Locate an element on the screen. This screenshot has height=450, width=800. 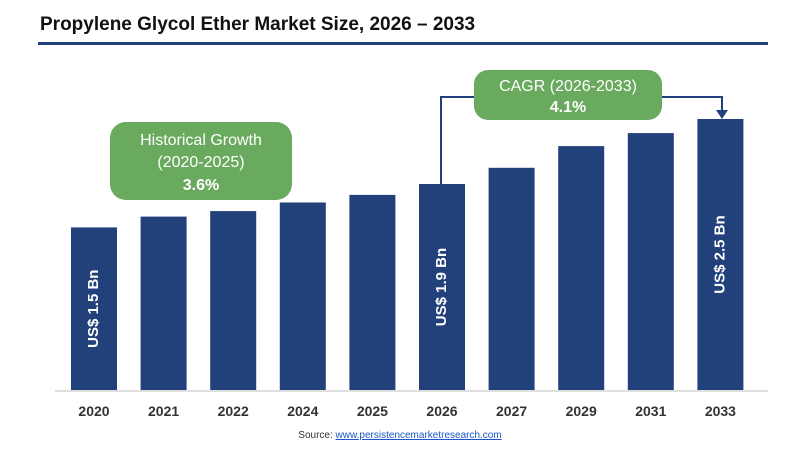
cagr-callout-title: CAGR (2026-2033) is located at coordinates (568, 86).